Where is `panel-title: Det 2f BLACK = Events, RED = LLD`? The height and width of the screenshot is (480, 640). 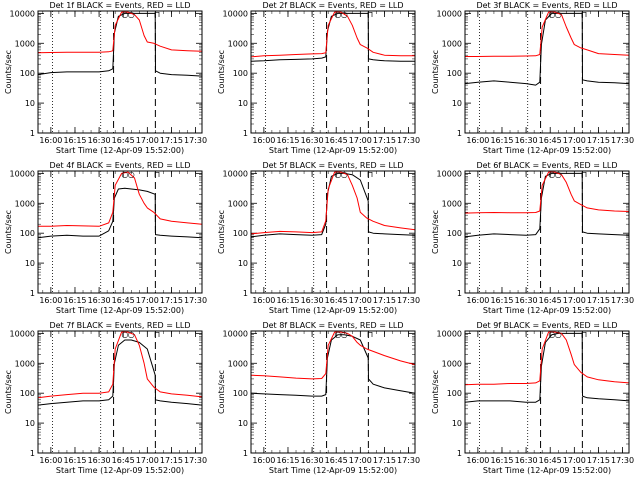 panel-title: Det 2f BLACK = Events, RED = LLD is located at coordinates (332, 5).